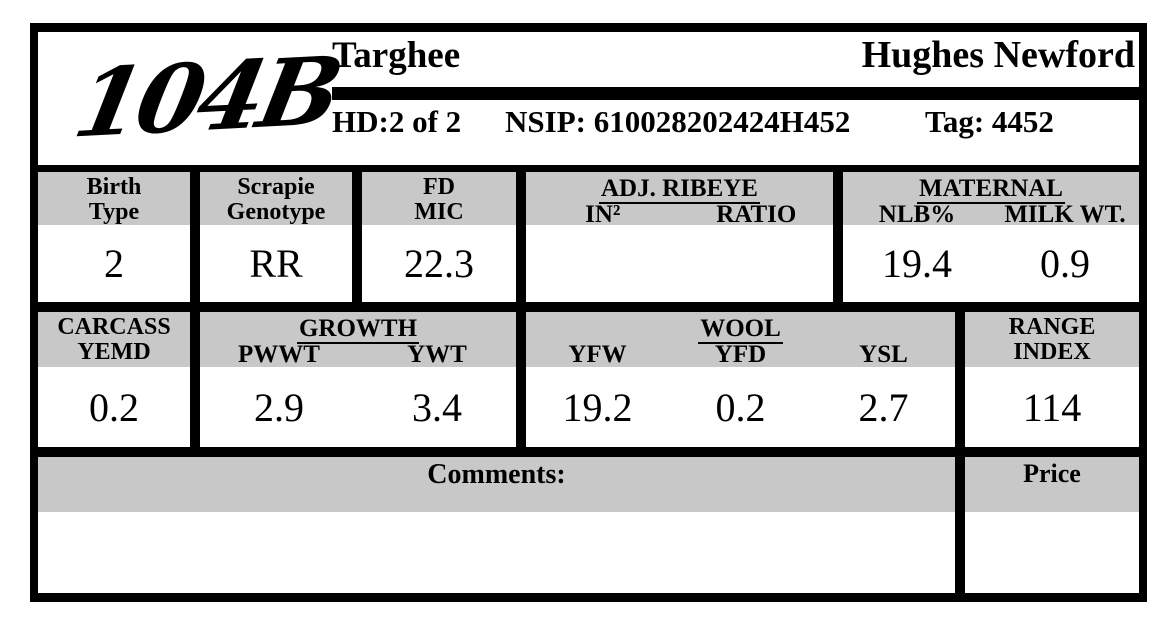 Image resolution: width=1174 pixels, height=619 pixels. I want to click on carcass-label: CARCASS YEMD, so click(114, 339).